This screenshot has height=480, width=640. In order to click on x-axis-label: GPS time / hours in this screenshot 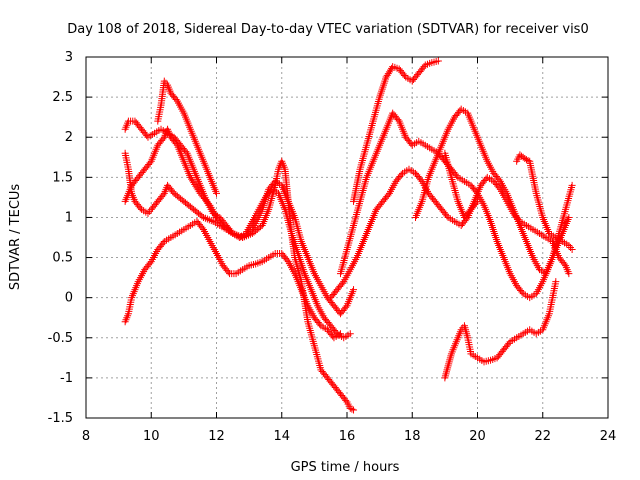, I will do `click(345, 467)`.